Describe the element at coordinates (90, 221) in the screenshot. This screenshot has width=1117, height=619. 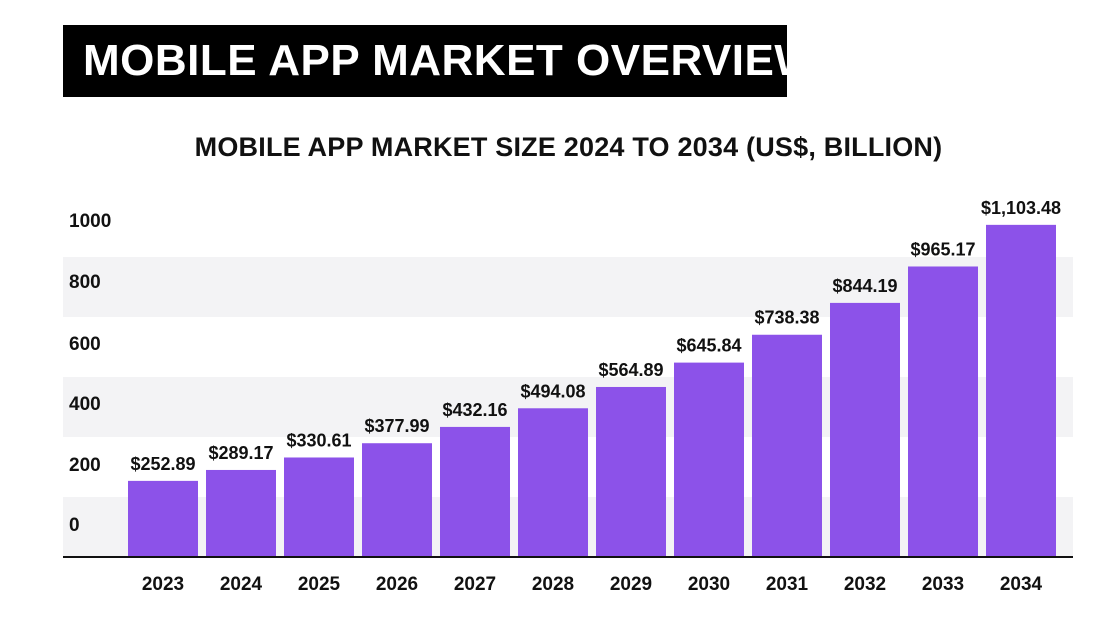
I see `y-tick-label: 1000` at that location.